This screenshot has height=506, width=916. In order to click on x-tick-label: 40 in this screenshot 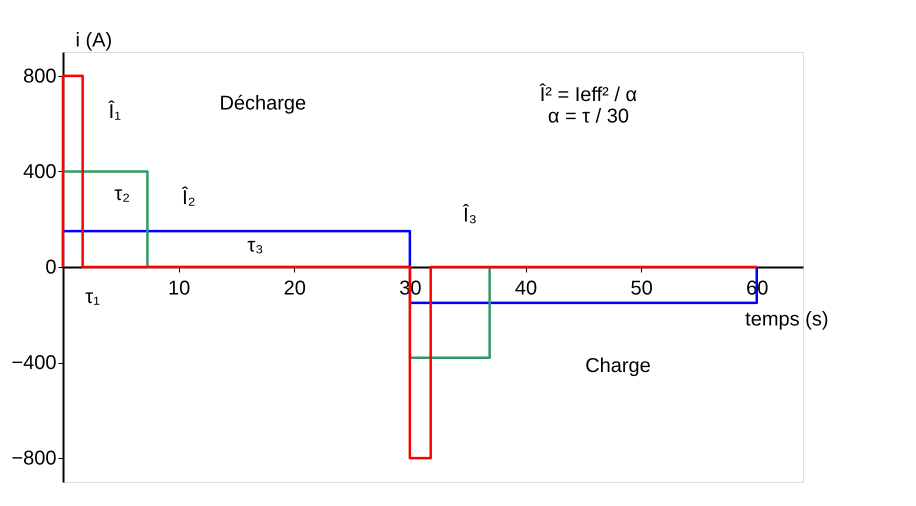, I will do `click(526, 289)`.